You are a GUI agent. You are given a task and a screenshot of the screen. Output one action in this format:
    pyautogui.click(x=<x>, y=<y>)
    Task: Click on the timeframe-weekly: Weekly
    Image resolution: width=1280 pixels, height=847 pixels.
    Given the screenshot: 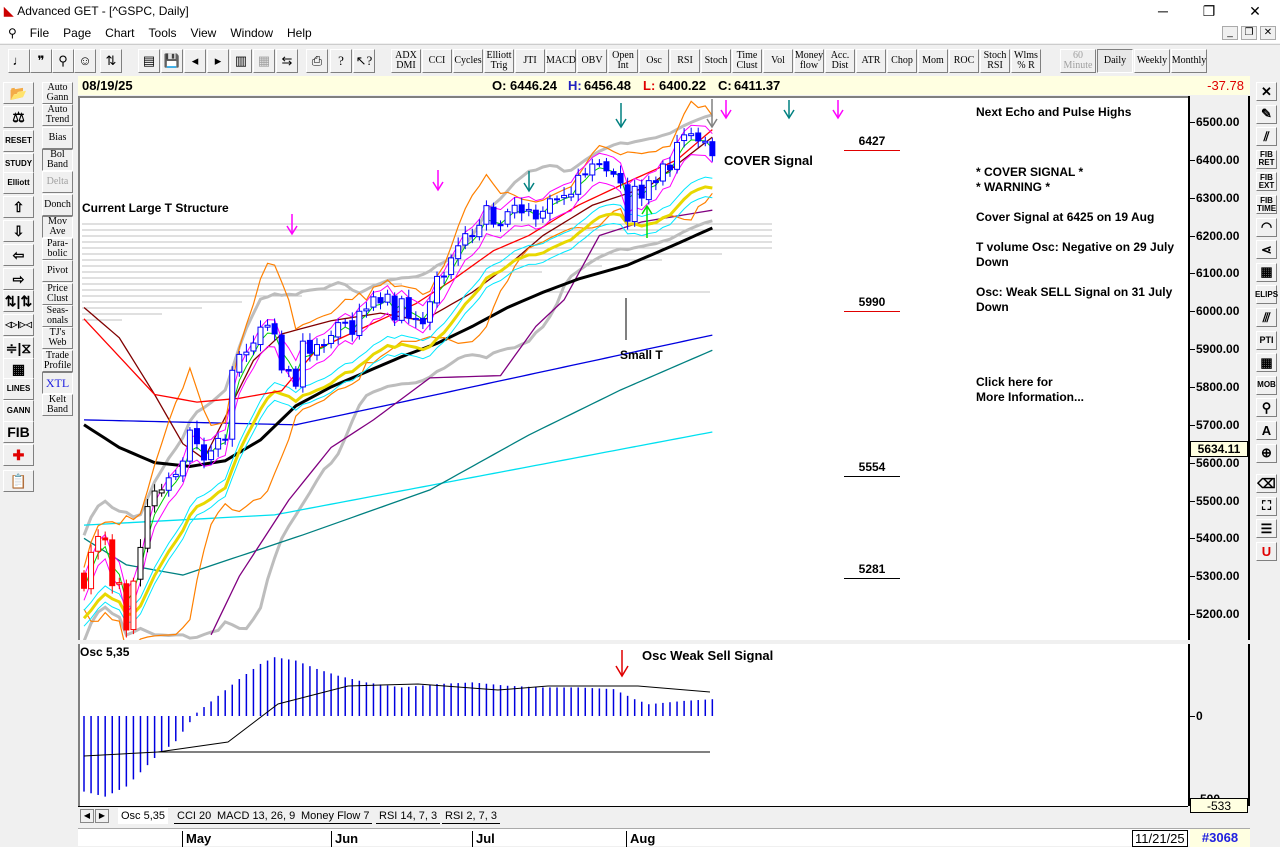 What is the action you would take?
    pyautogui.click(x=1152, y=61)
    